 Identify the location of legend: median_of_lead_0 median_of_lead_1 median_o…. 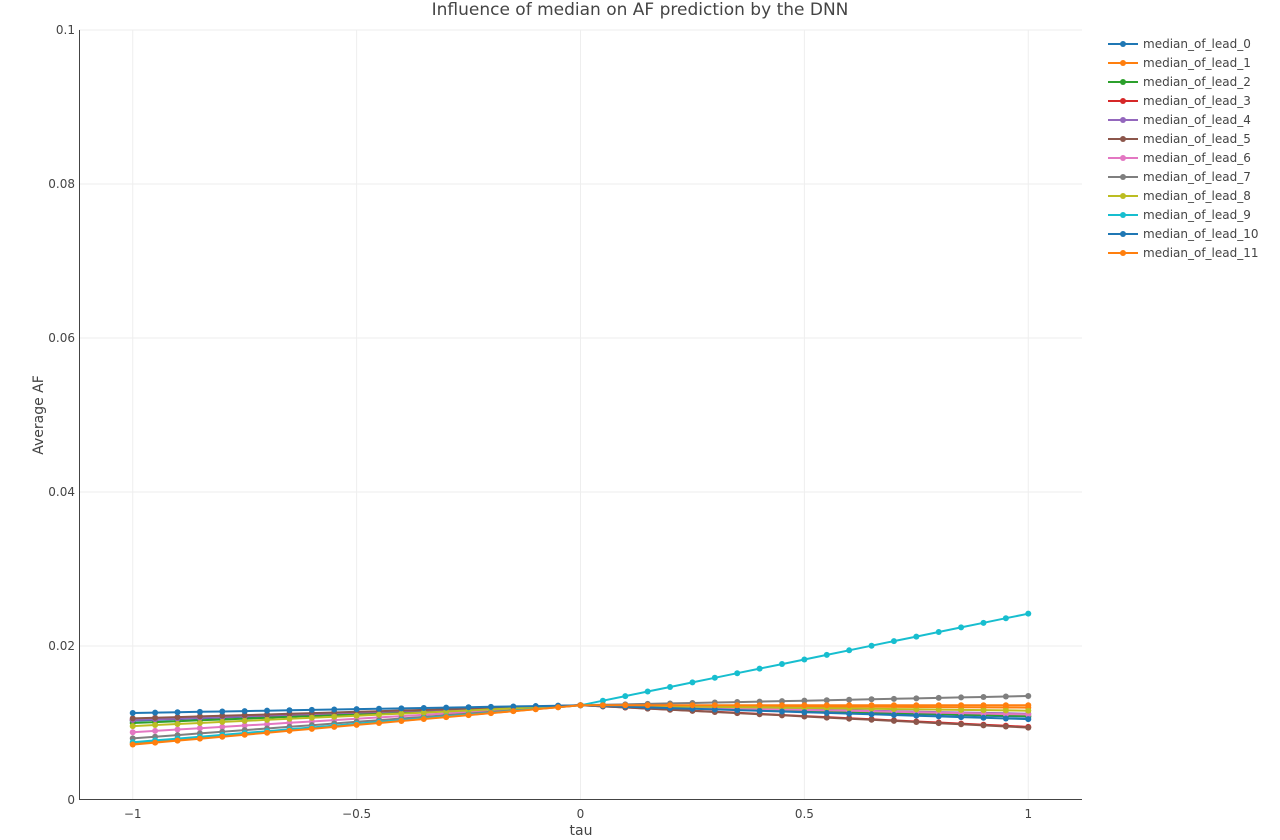
(1183, 148).